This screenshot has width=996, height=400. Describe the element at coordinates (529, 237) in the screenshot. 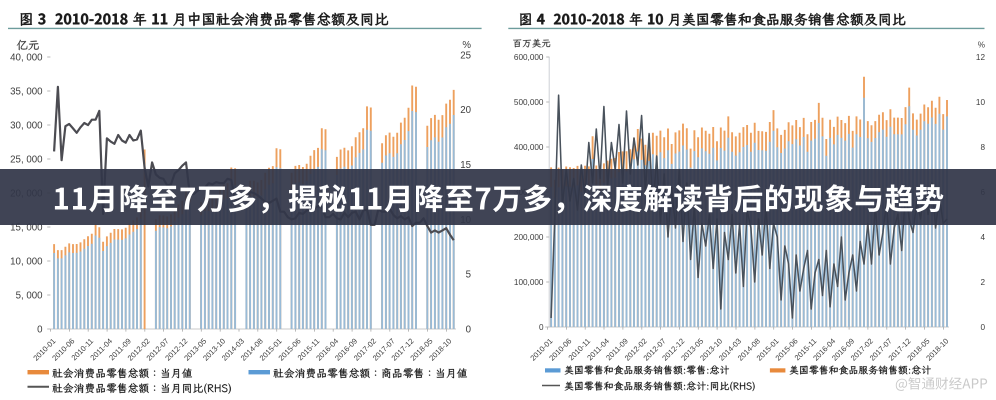

I see `svg-text: 200,000` at that location.